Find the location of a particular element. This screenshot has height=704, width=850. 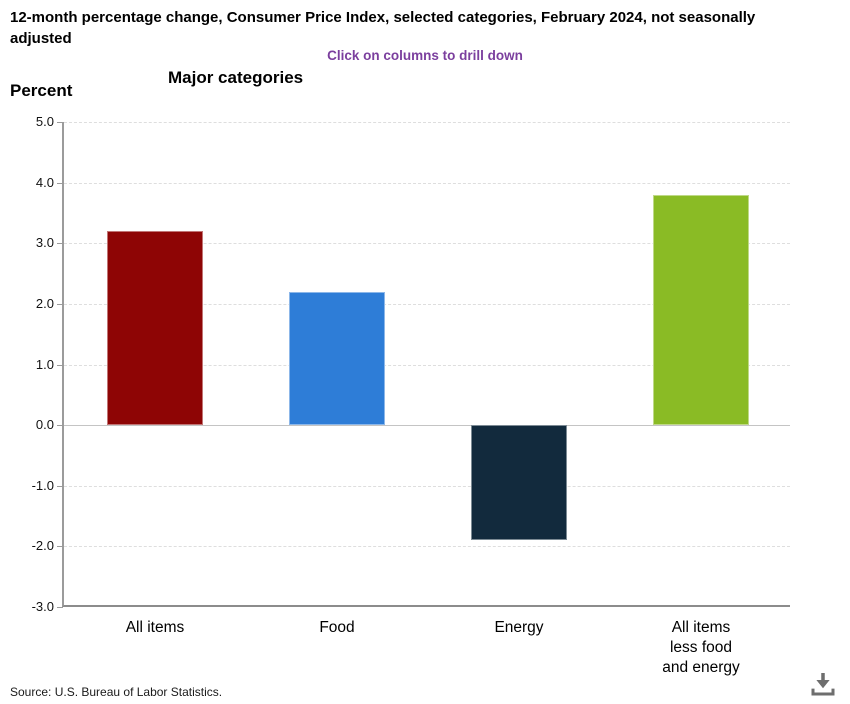

y-tick-label: -2.0 is located at coordinates (42, 546).